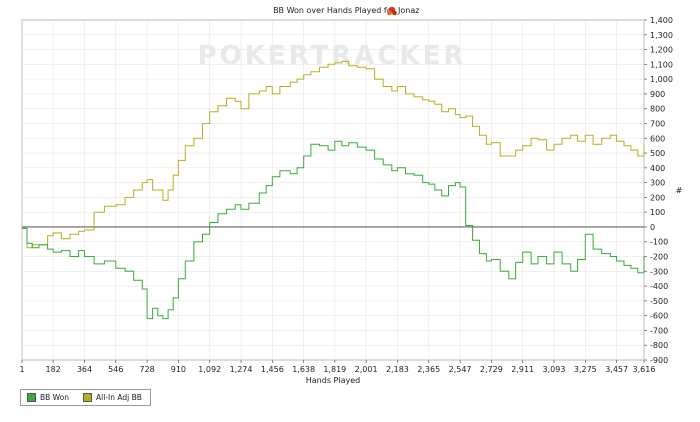 Image resolution: width=700 pixels, height=422 pixels. What do you see at coordinates (616, 369) in the screenshot?
I see `x-tick-label: 3,457` at bounding box center [616, 369].